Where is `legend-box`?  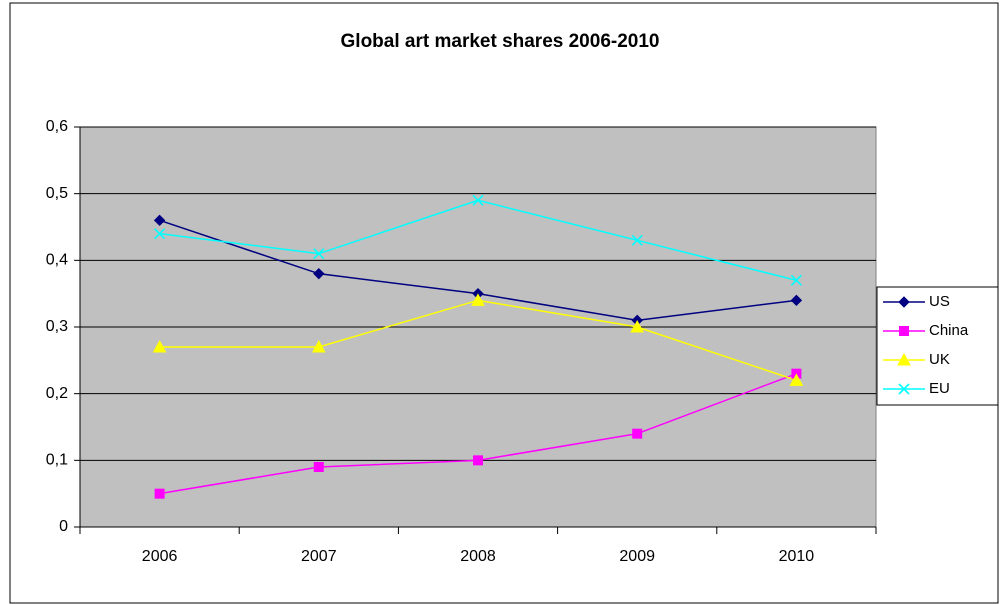 legend-box is located at coordinates (937, 346).